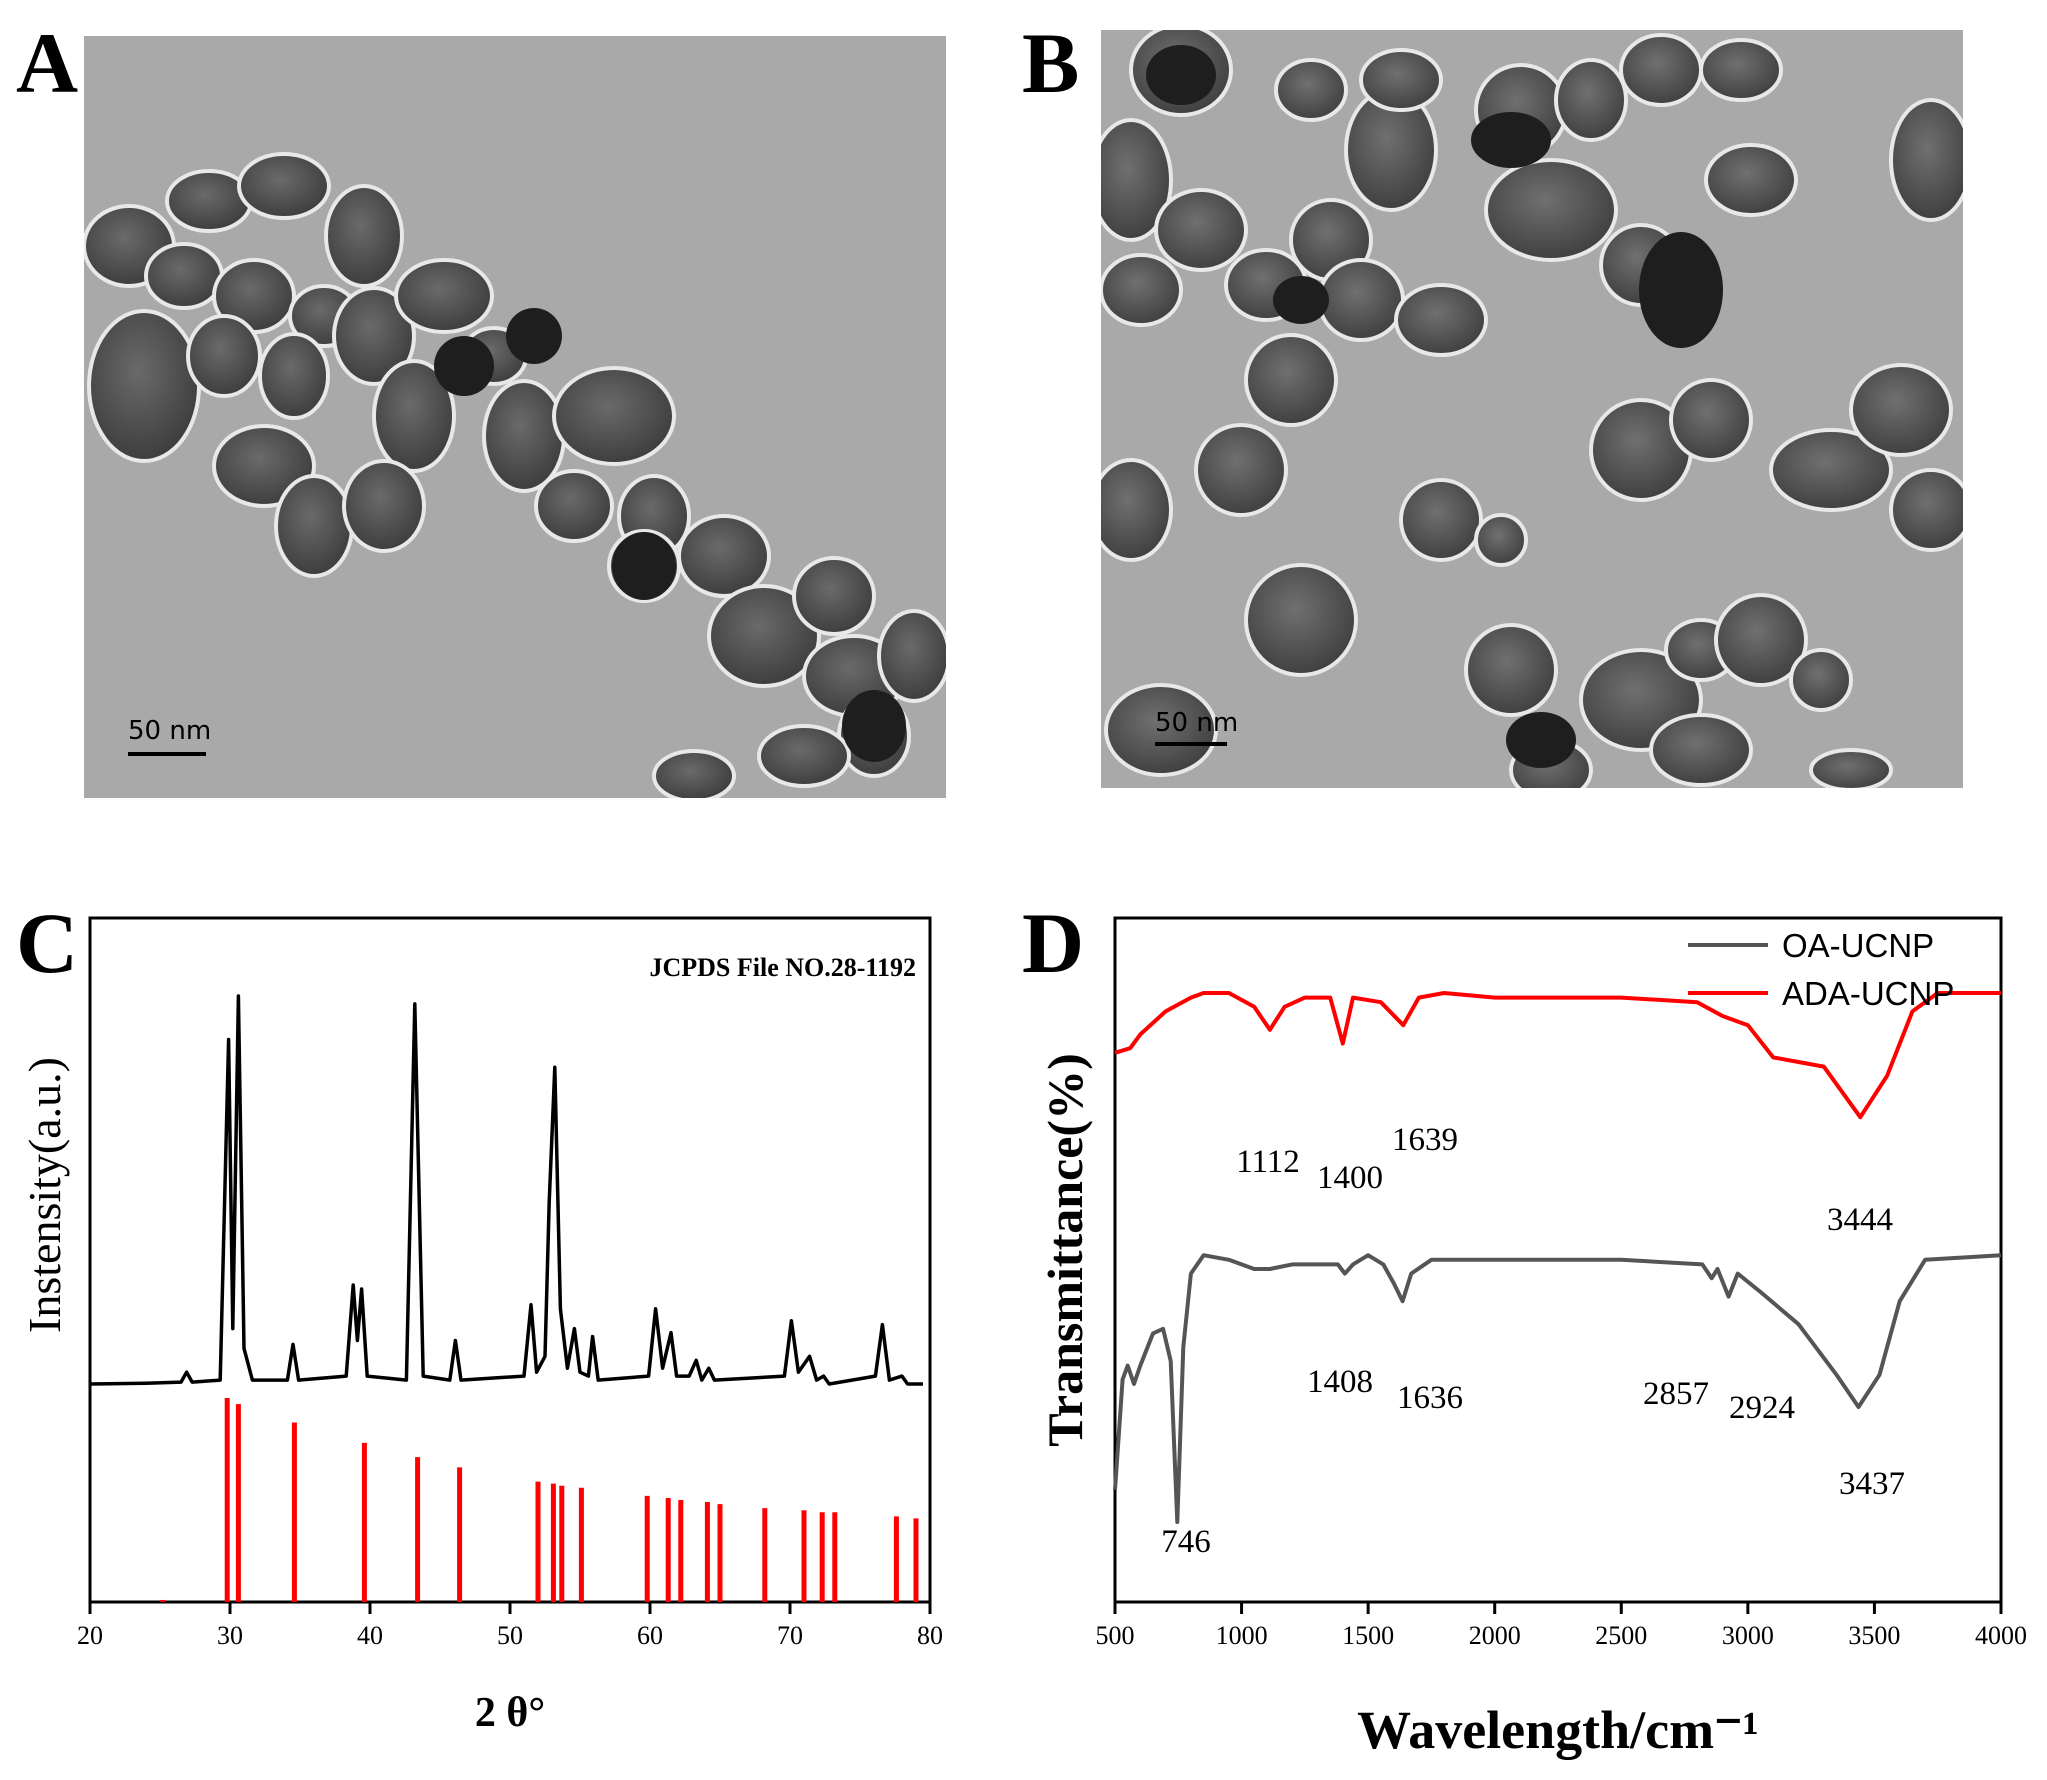 The width and height of the screenshot is (2047, 1780). What do you see at coordinates (1191, 744) in the screenshot?
I see `scale-bar-b` at bounding box center [1191, 744].